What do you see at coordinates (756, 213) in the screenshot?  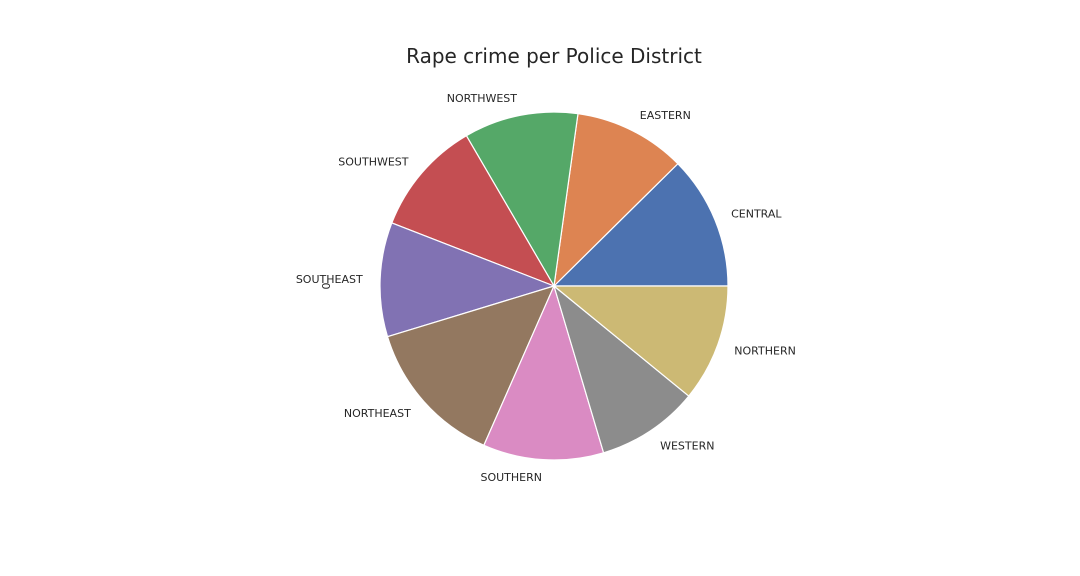 I see `slice-label-central: CENTRAL` at bounding box center [756, 213].